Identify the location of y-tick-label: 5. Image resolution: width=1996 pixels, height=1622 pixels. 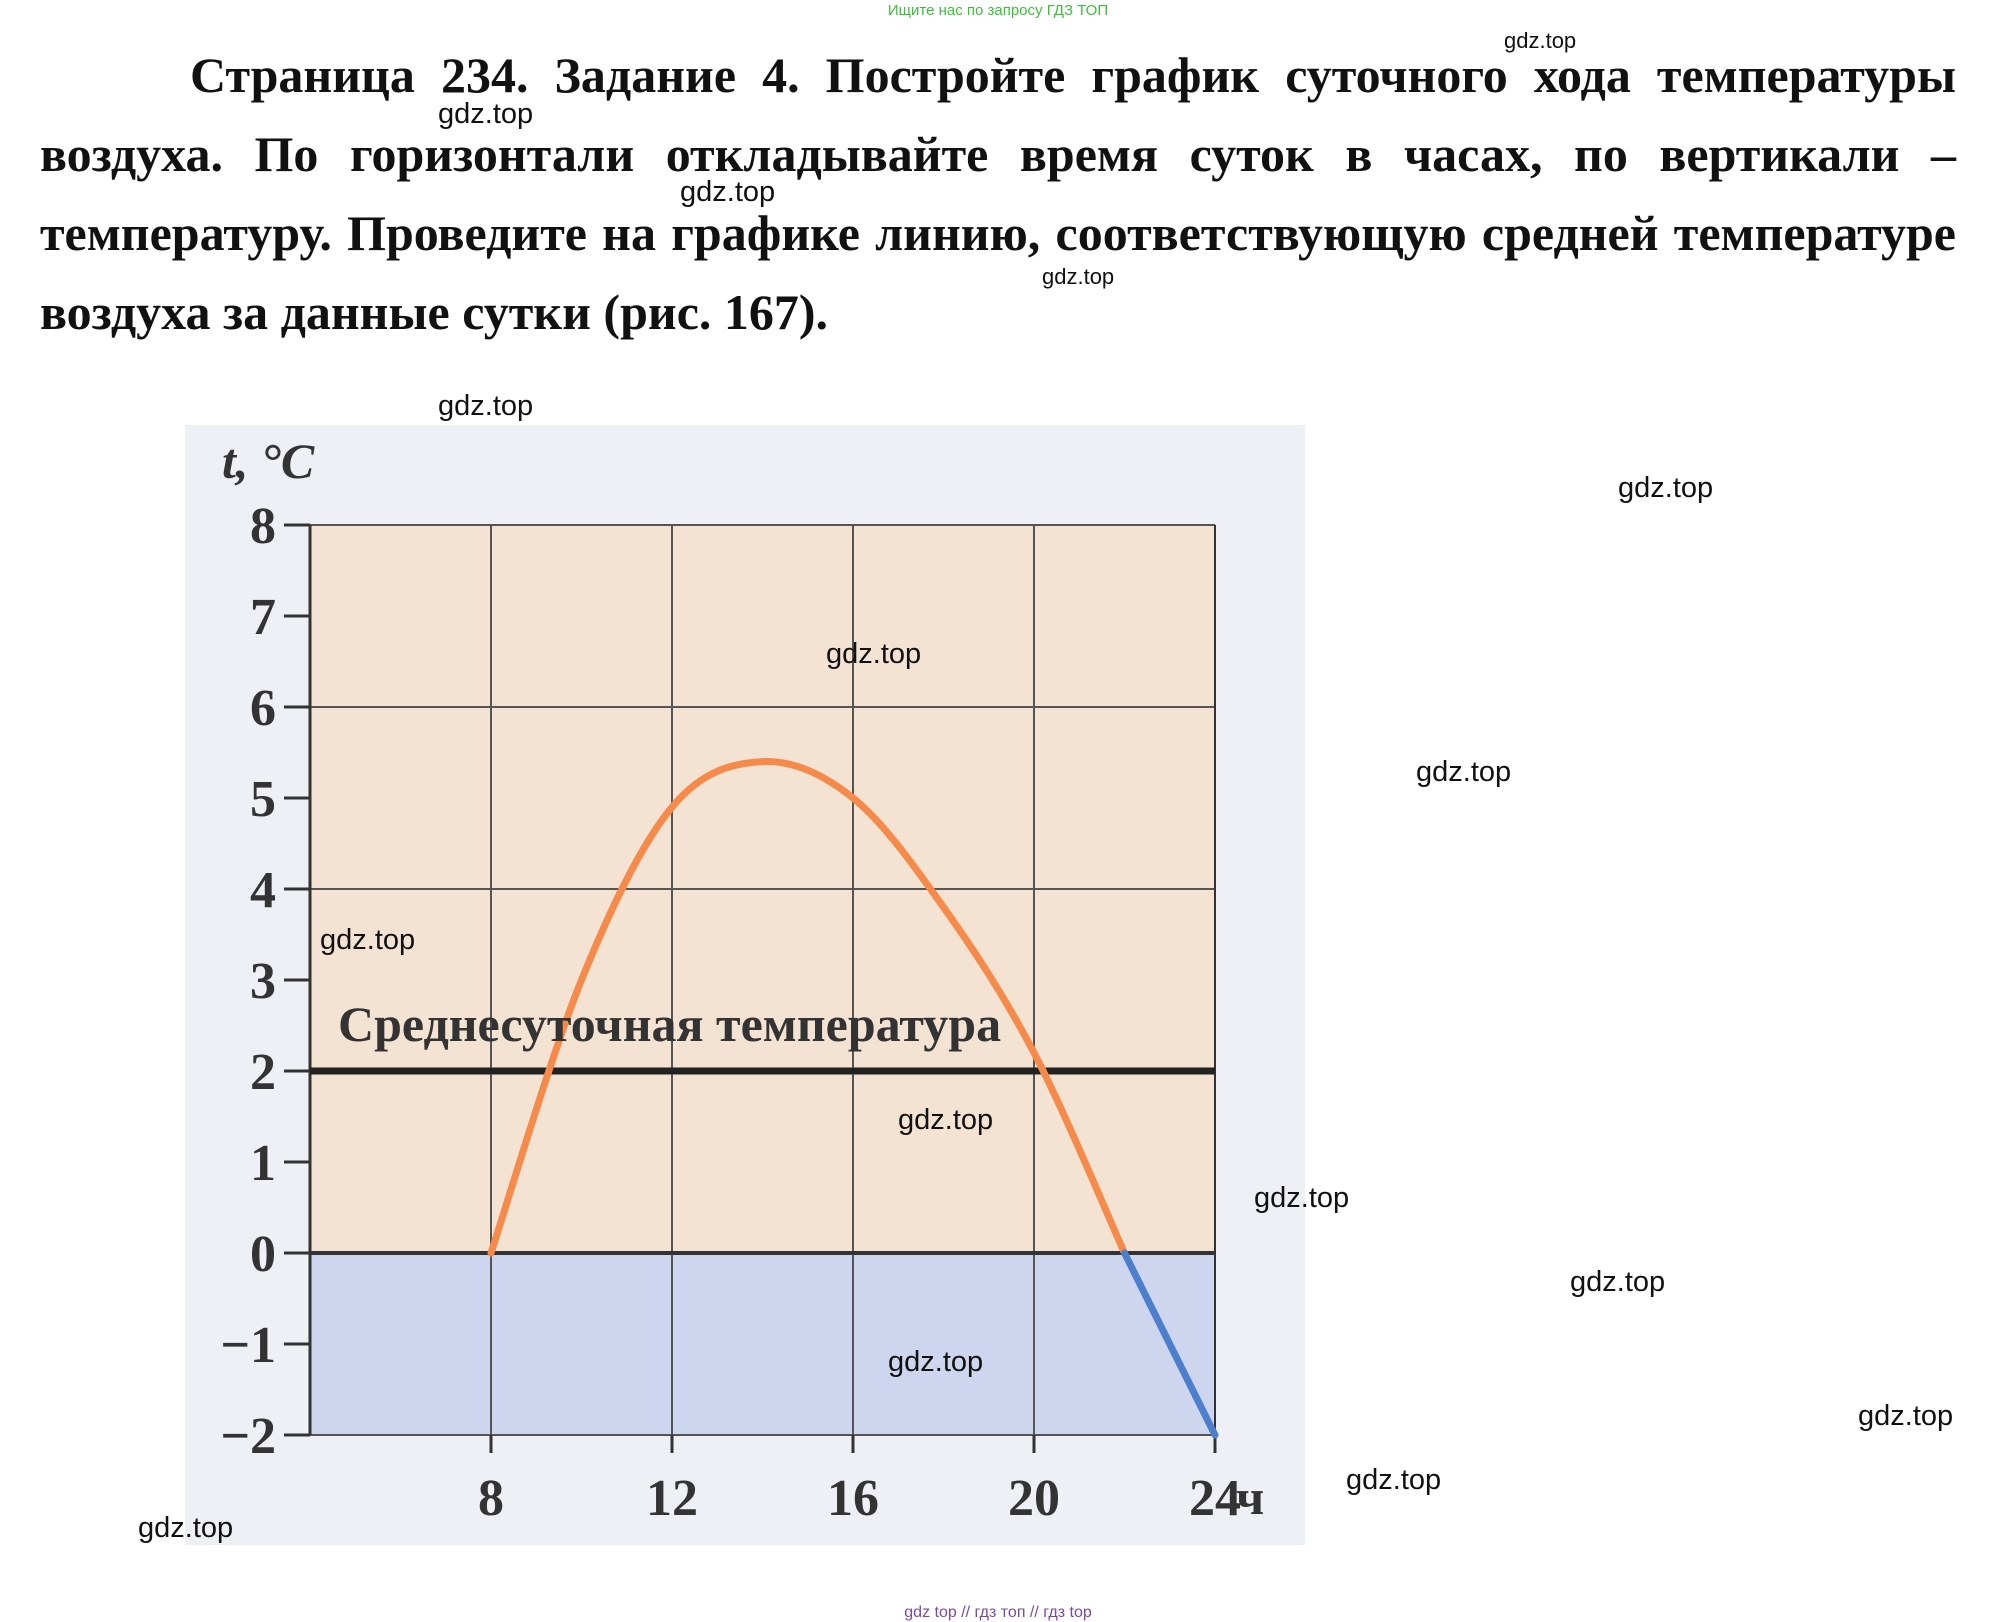
(263, 799).